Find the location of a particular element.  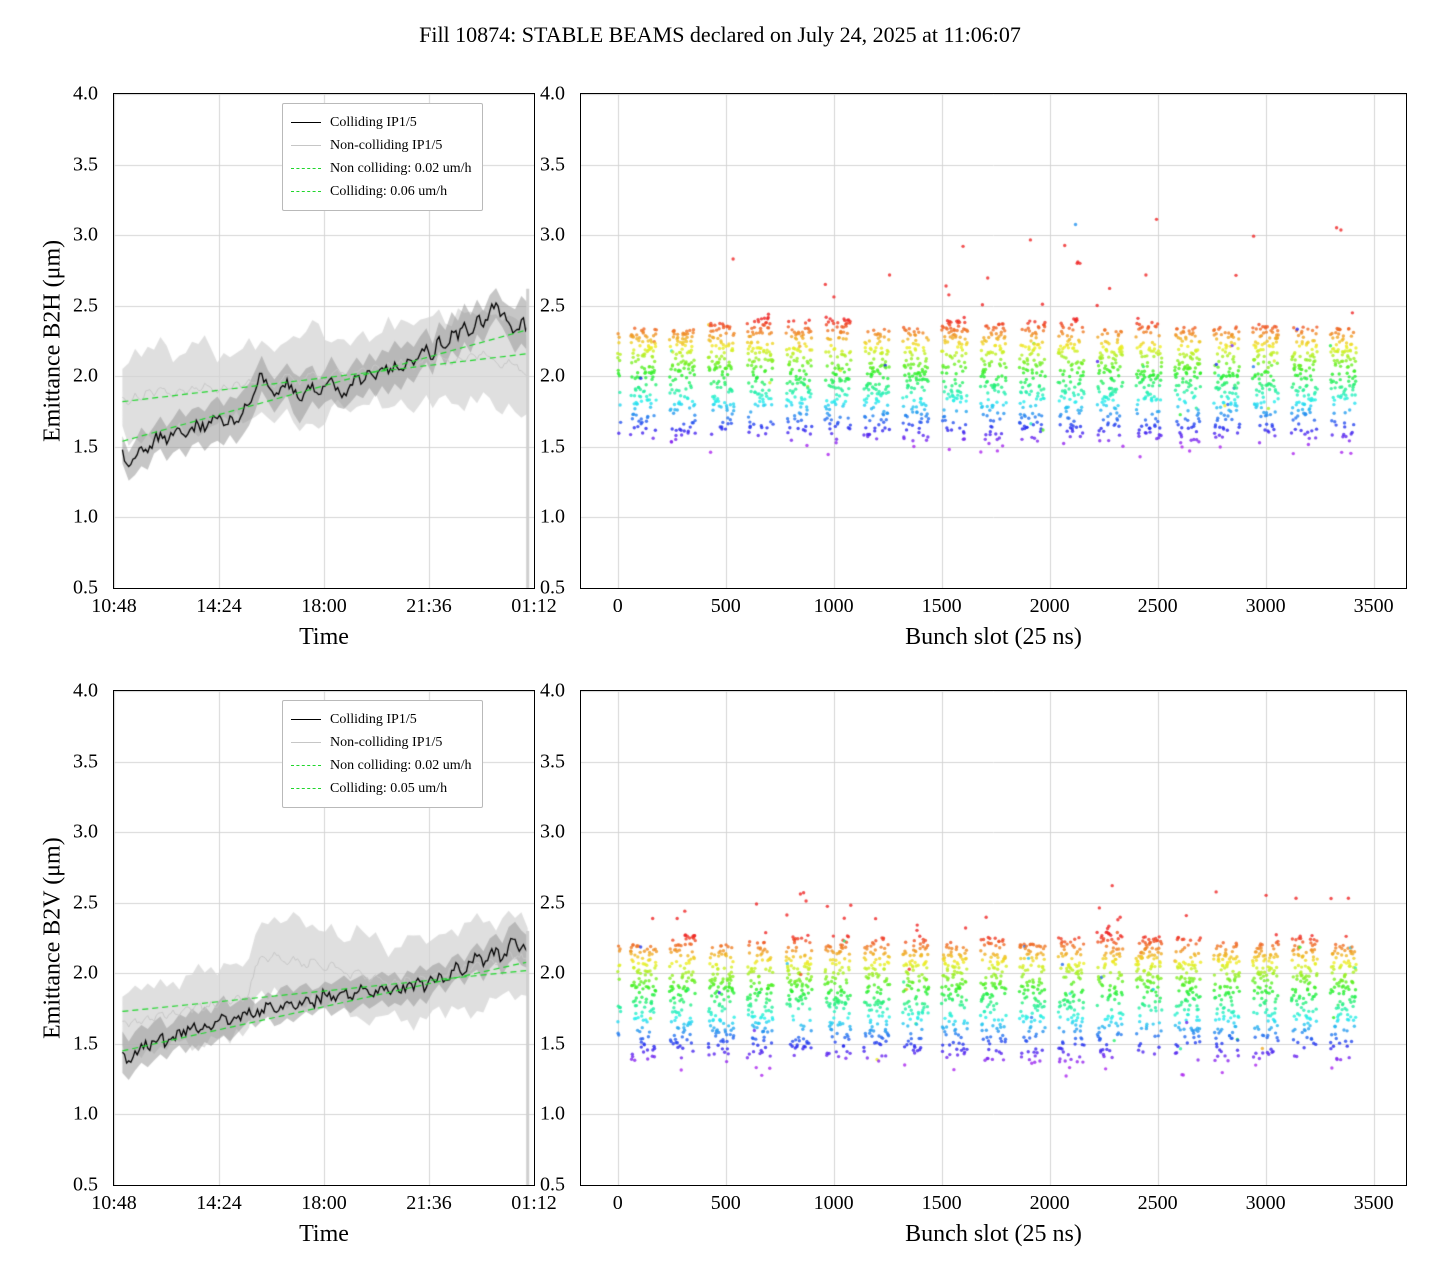

legend-entry: Colliding: 0.06 um/h is located at coordinates (381, 191).